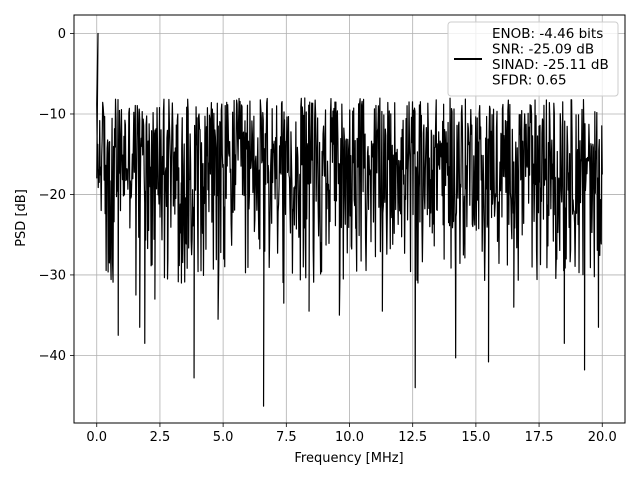 This screenshot has height=480, width=640. I want to click on x-axis-label: Frequency [MHz], so click(348, 458).